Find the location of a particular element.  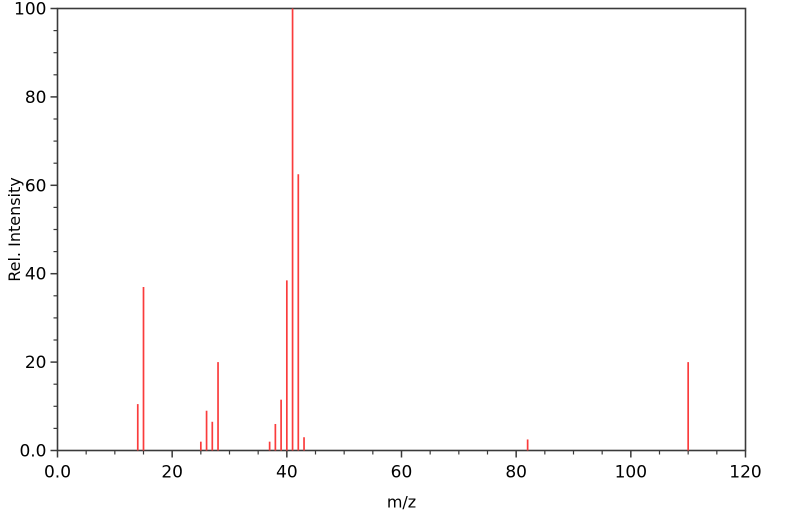

x-axis-tick-label: 0.0 is located at coordinates (57, 473).